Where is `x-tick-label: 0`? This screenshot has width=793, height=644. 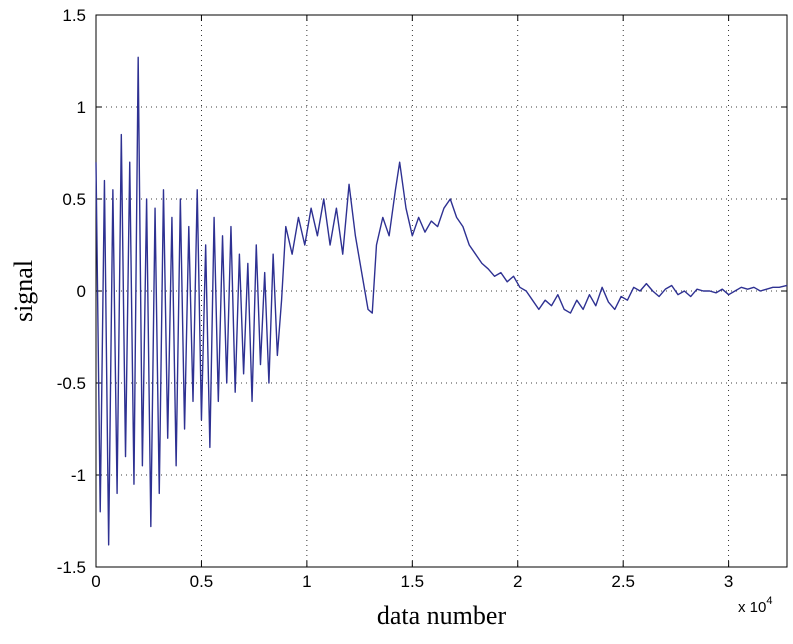 x-tick-label: 0 is located at coordinates (95, 581).